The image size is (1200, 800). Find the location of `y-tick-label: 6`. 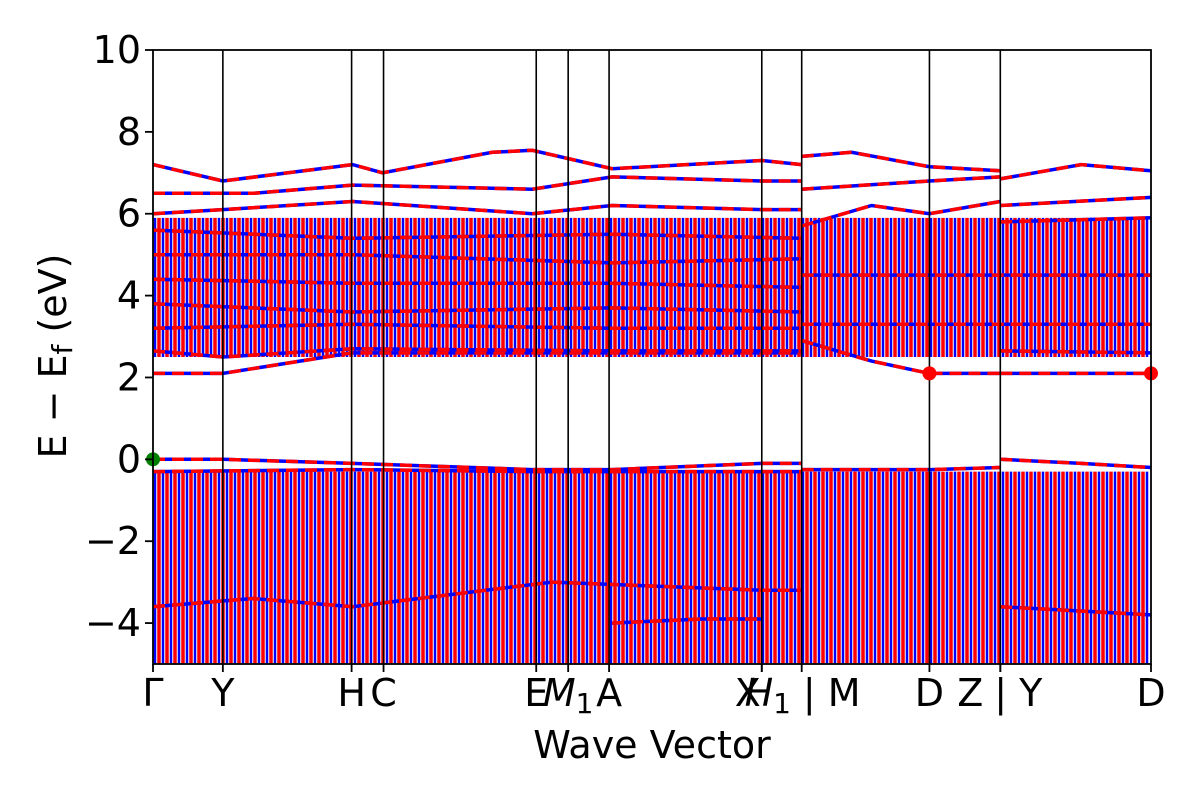

y-tick-label: 6 is located at coordinates (129, 214).